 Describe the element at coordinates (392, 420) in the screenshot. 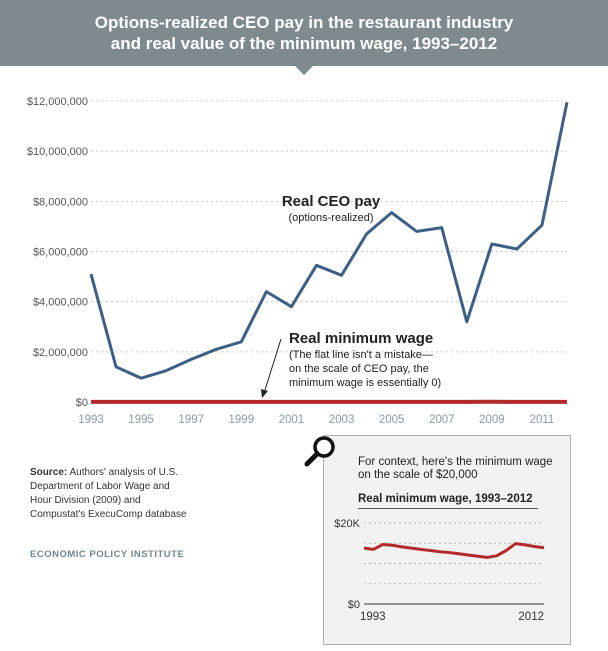

I see `x-tick-label: 2005` at that location.